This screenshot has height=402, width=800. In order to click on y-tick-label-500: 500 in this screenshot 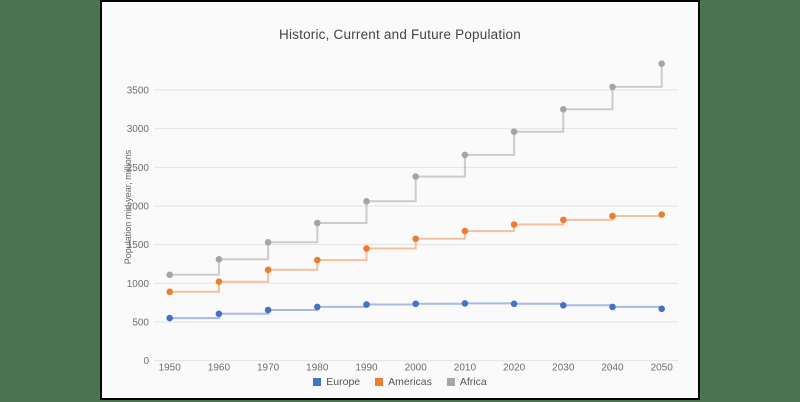, I will do `click(140, 322)`.